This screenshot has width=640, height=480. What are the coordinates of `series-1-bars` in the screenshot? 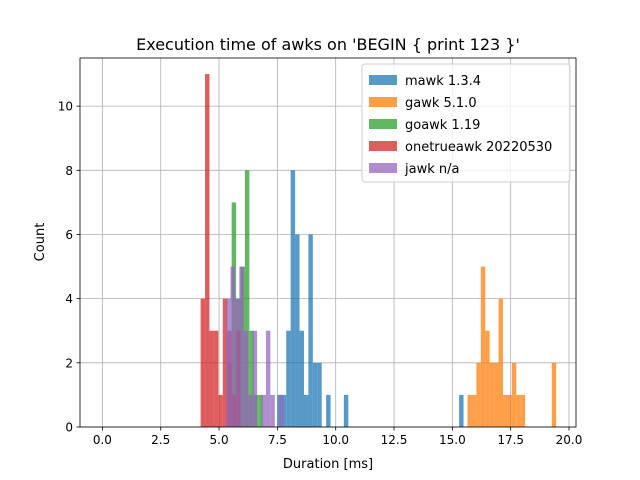 It's located at (512, 346).